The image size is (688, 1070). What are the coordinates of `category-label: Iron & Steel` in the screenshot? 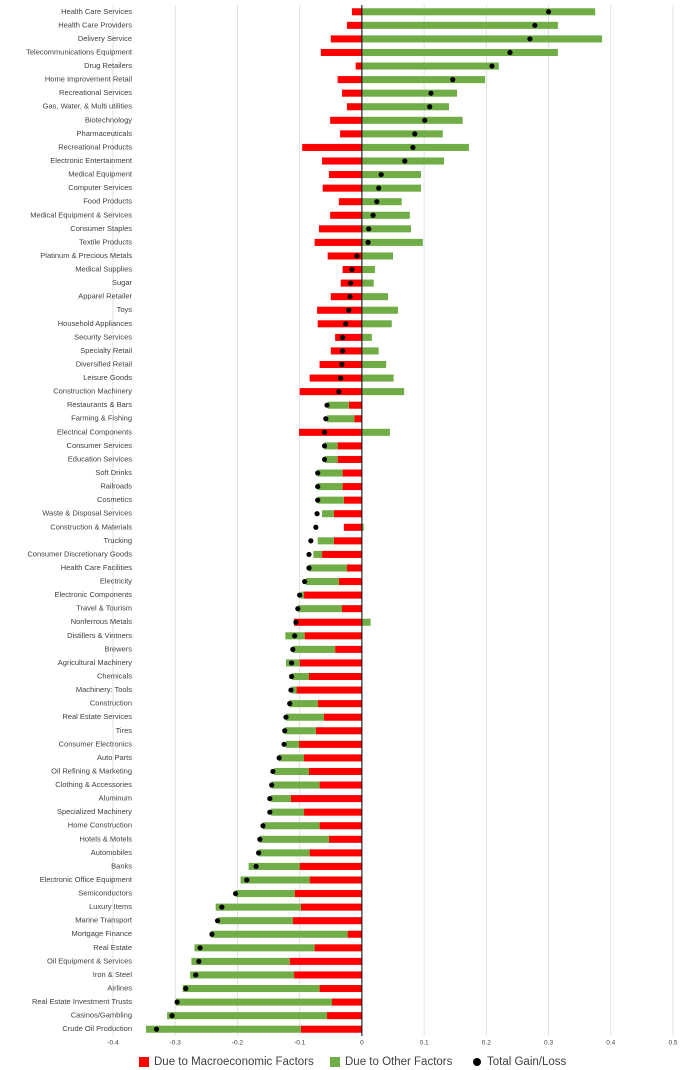 It's located at (113, 974).